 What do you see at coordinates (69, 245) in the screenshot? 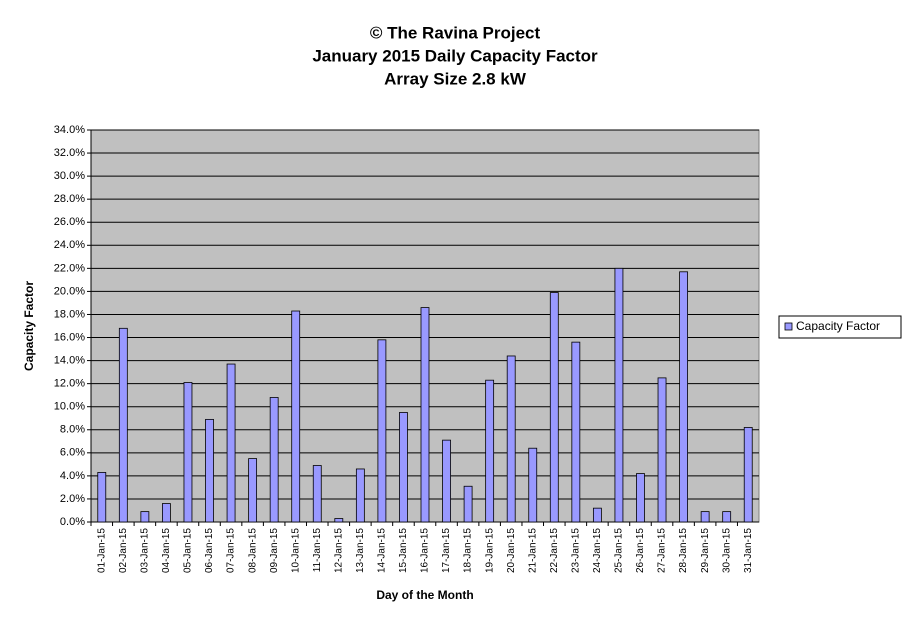
I see `y-tick-label: 24.0%` at bounding box center [69, 245].